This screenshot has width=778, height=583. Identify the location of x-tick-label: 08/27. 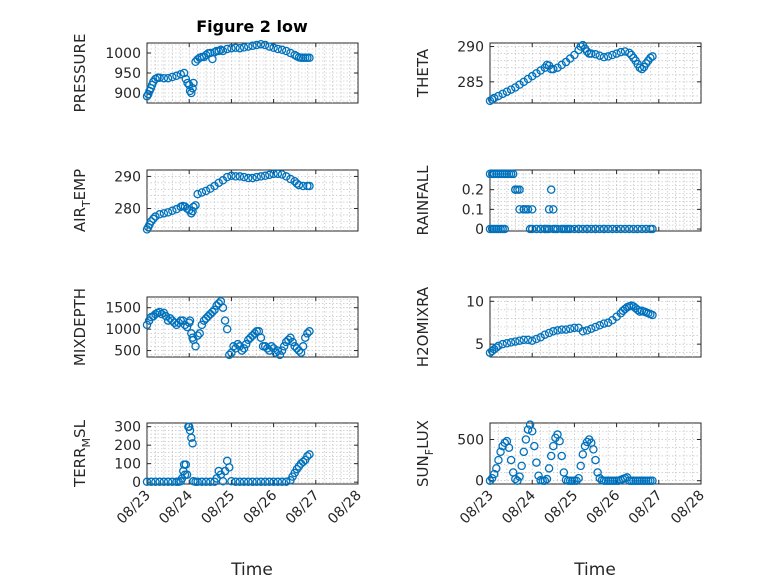
(646, 508).